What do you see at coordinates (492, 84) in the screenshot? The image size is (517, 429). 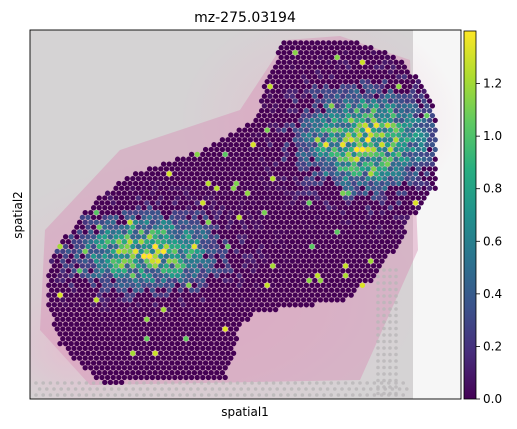 I see `colorbar-tick-label: 1.2` at bounding box center [492, 84].